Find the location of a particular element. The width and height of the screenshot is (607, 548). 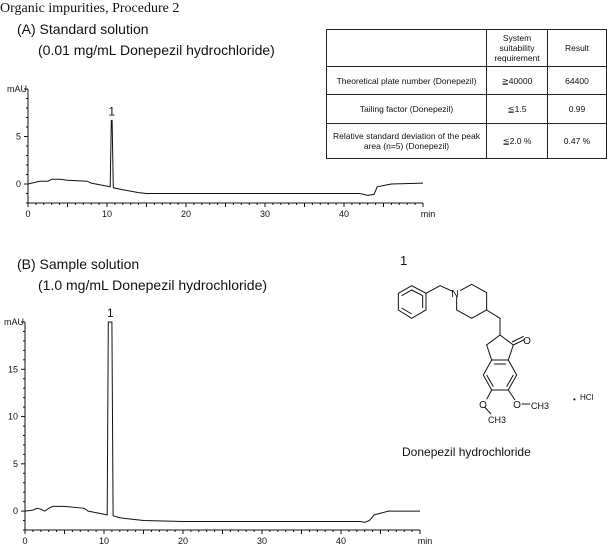

chart-b-title: (B) Sample solution is located at coordinates (78, 264).